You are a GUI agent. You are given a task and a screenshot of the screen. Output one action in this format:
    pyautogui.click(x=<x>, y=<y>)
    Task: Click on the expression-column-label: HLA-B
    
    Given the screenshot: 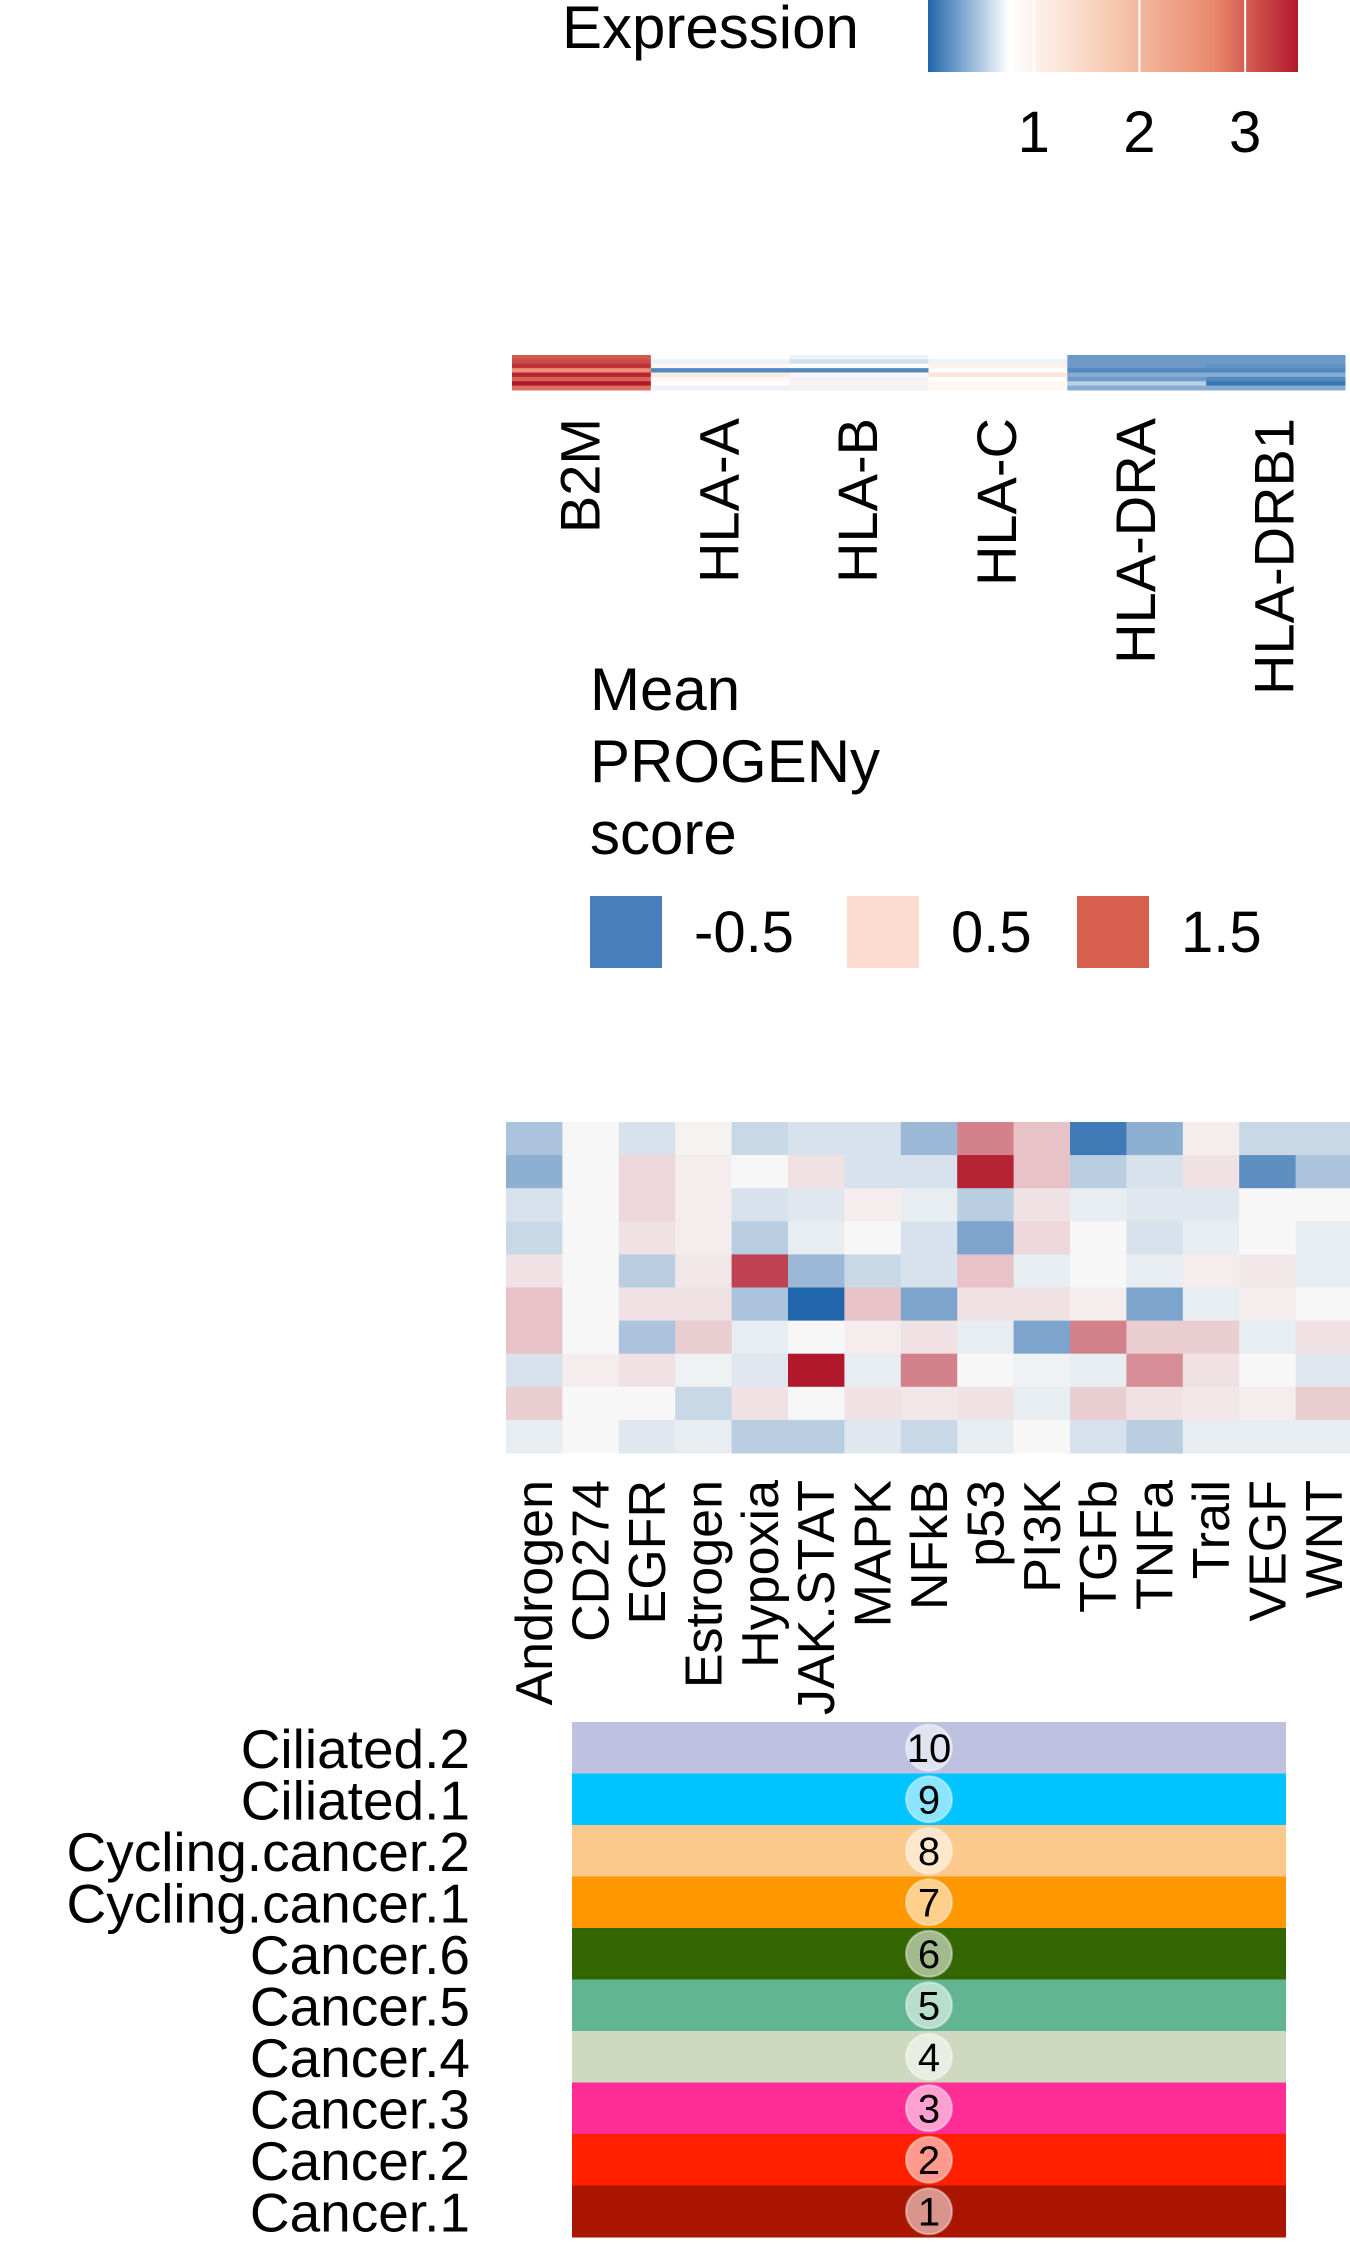 What is the action you would take?
    pyautogui.click(x=857, y=500)
    